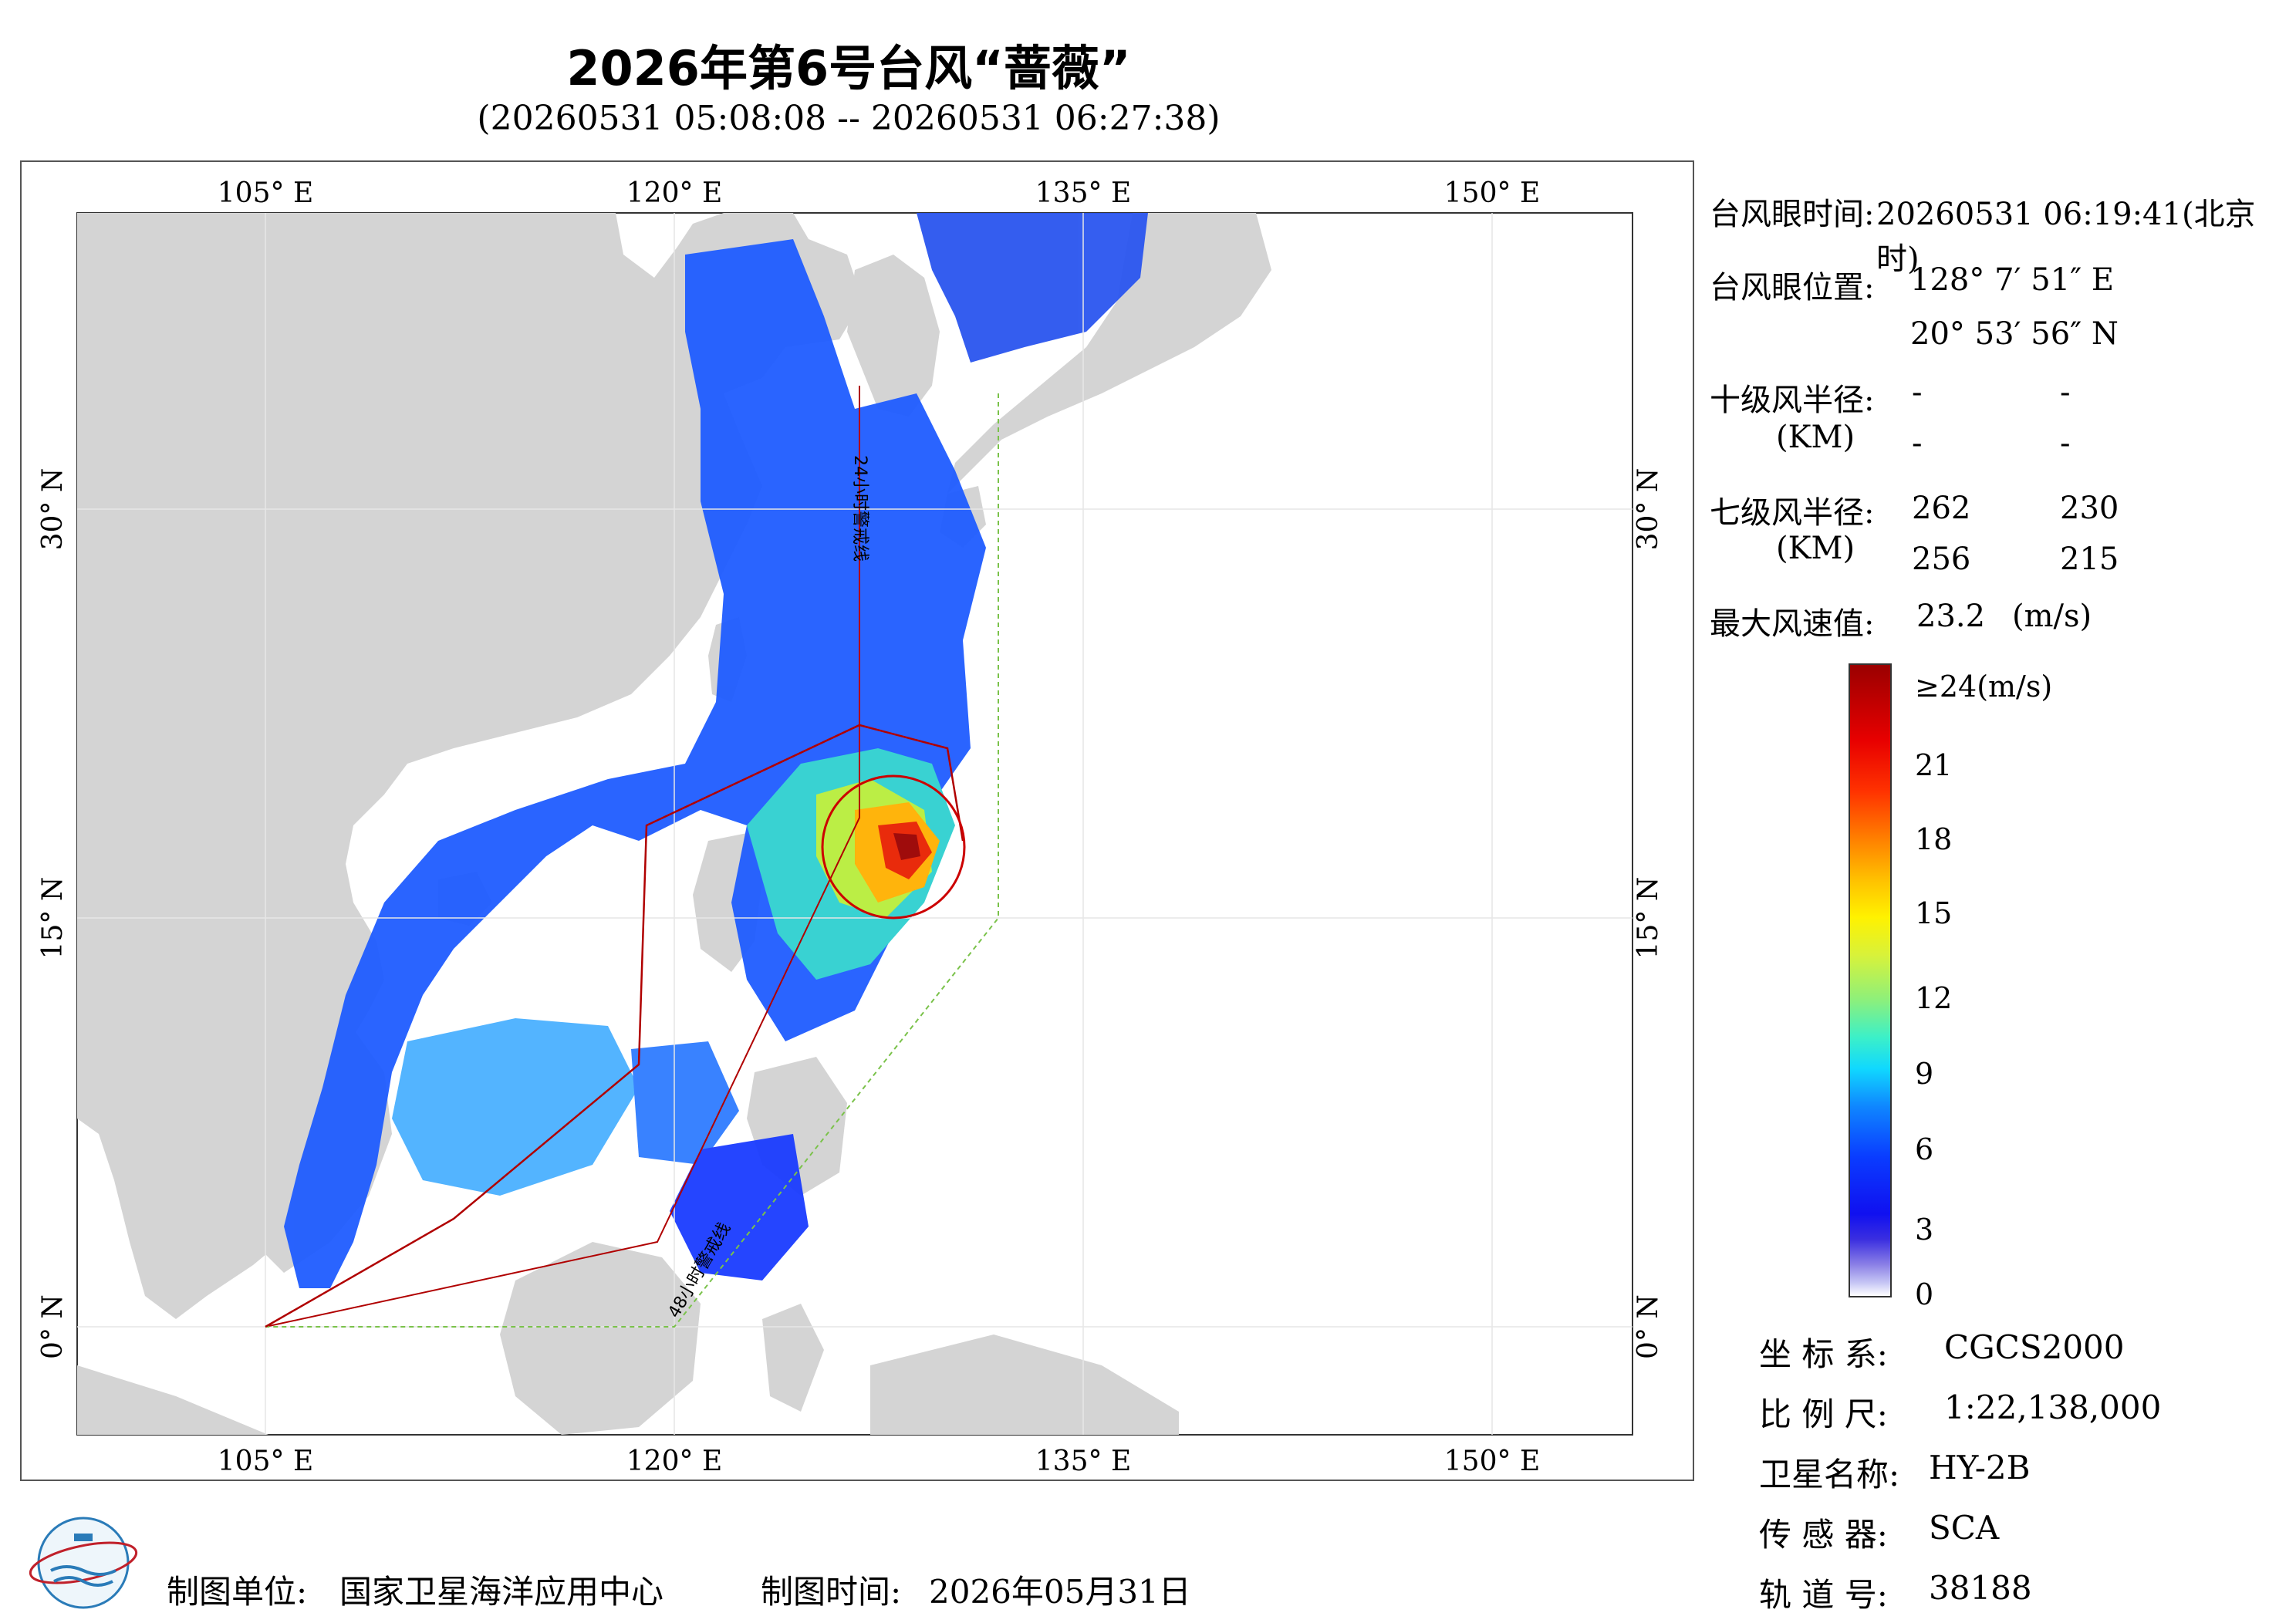 The width and height of the screenshot is (2296, 1623). What do you see at coordinates (1083, 1461) in the screenshot?
I see `lon-tick-bottom: 135° E` at bounding box center [1083, 1461].